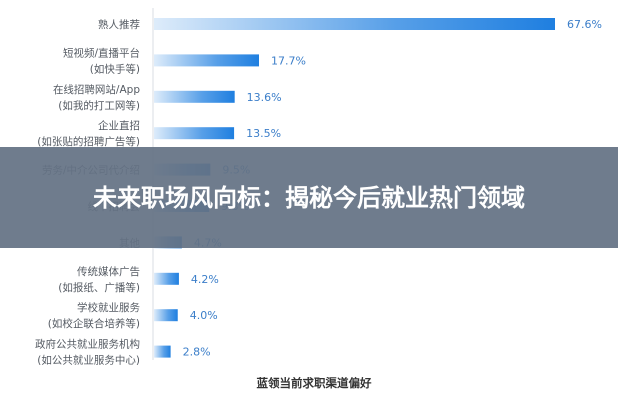  What do you see at coordinates (197, 352) in the screenshot?
I see `bar-value-label: 2.8%` at bounding box center [197, 352].